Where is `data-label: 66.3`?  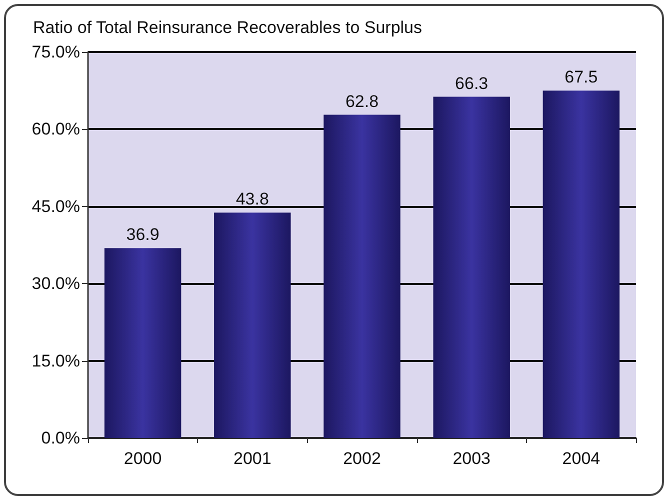 data-label: 66.3 is located at coordinates (471, 83).